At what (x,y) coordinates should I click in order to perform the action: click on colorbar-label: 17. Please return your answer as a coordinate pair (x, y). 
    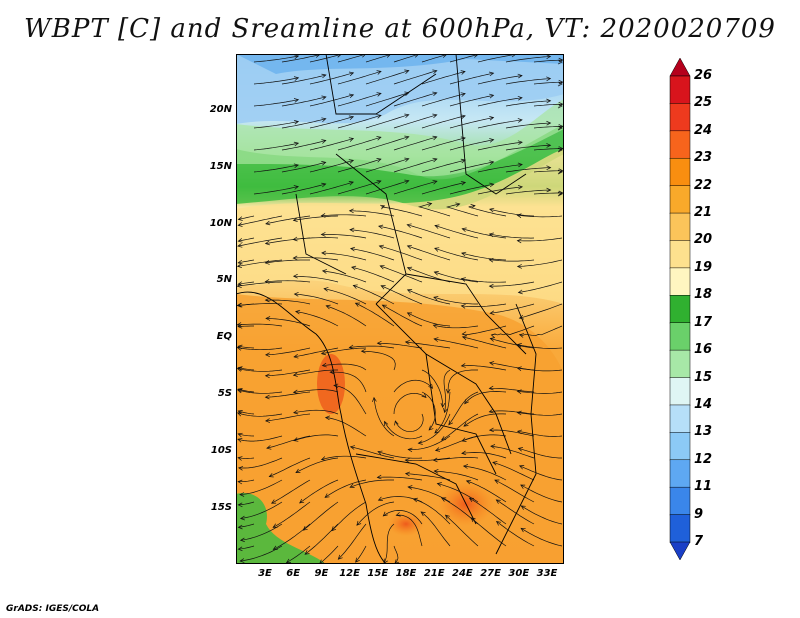
    Looking at the image, I should click on (703, 322).